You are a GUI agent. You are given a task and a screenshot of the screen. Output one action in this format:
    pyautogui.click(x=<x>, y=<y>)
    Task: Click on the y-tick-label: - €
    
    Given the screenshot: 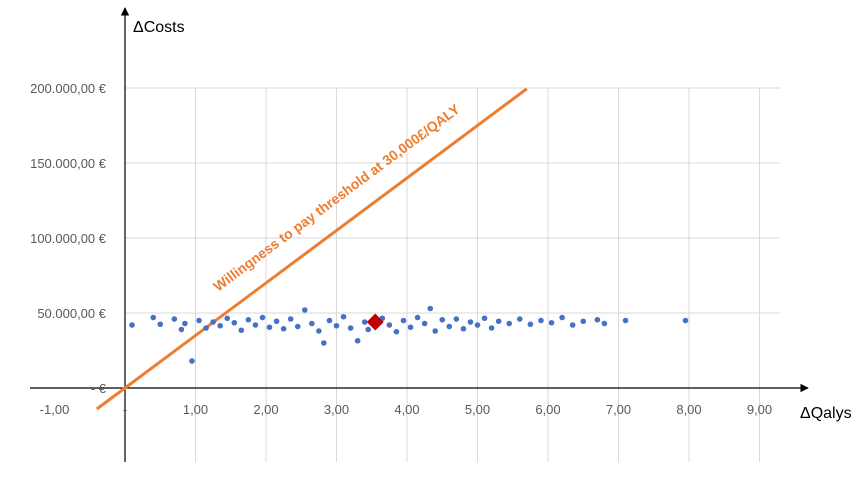 What is the action you would take?
    pyautogui.click(x=99, y=388)
    